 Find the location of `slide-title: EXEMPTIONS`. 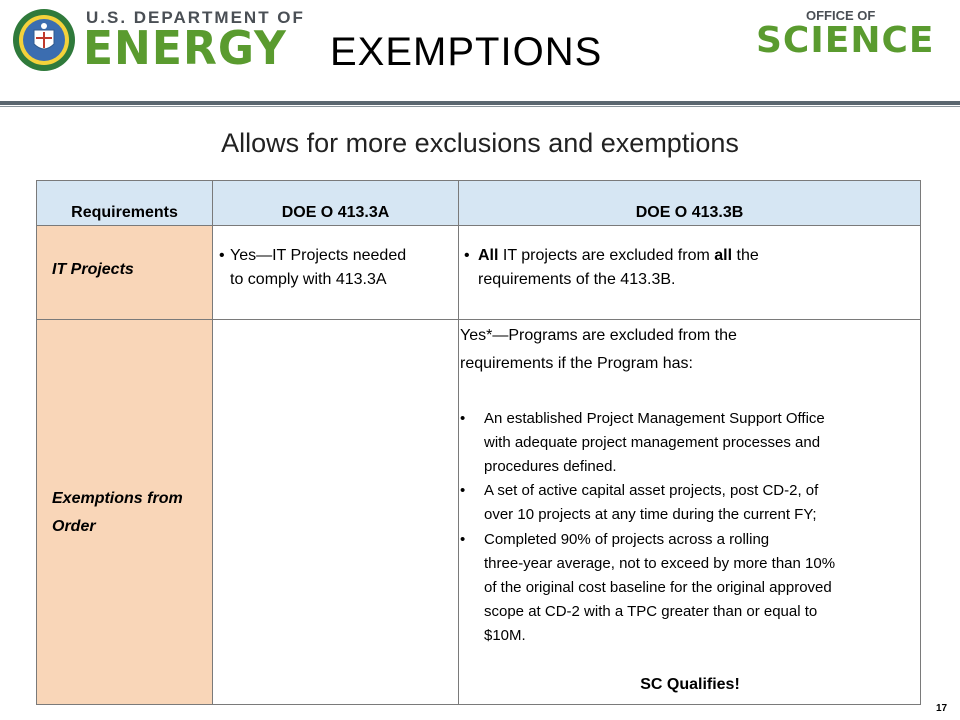

slide-title: EXEMPTIONS is located at coordinates (466, 52).